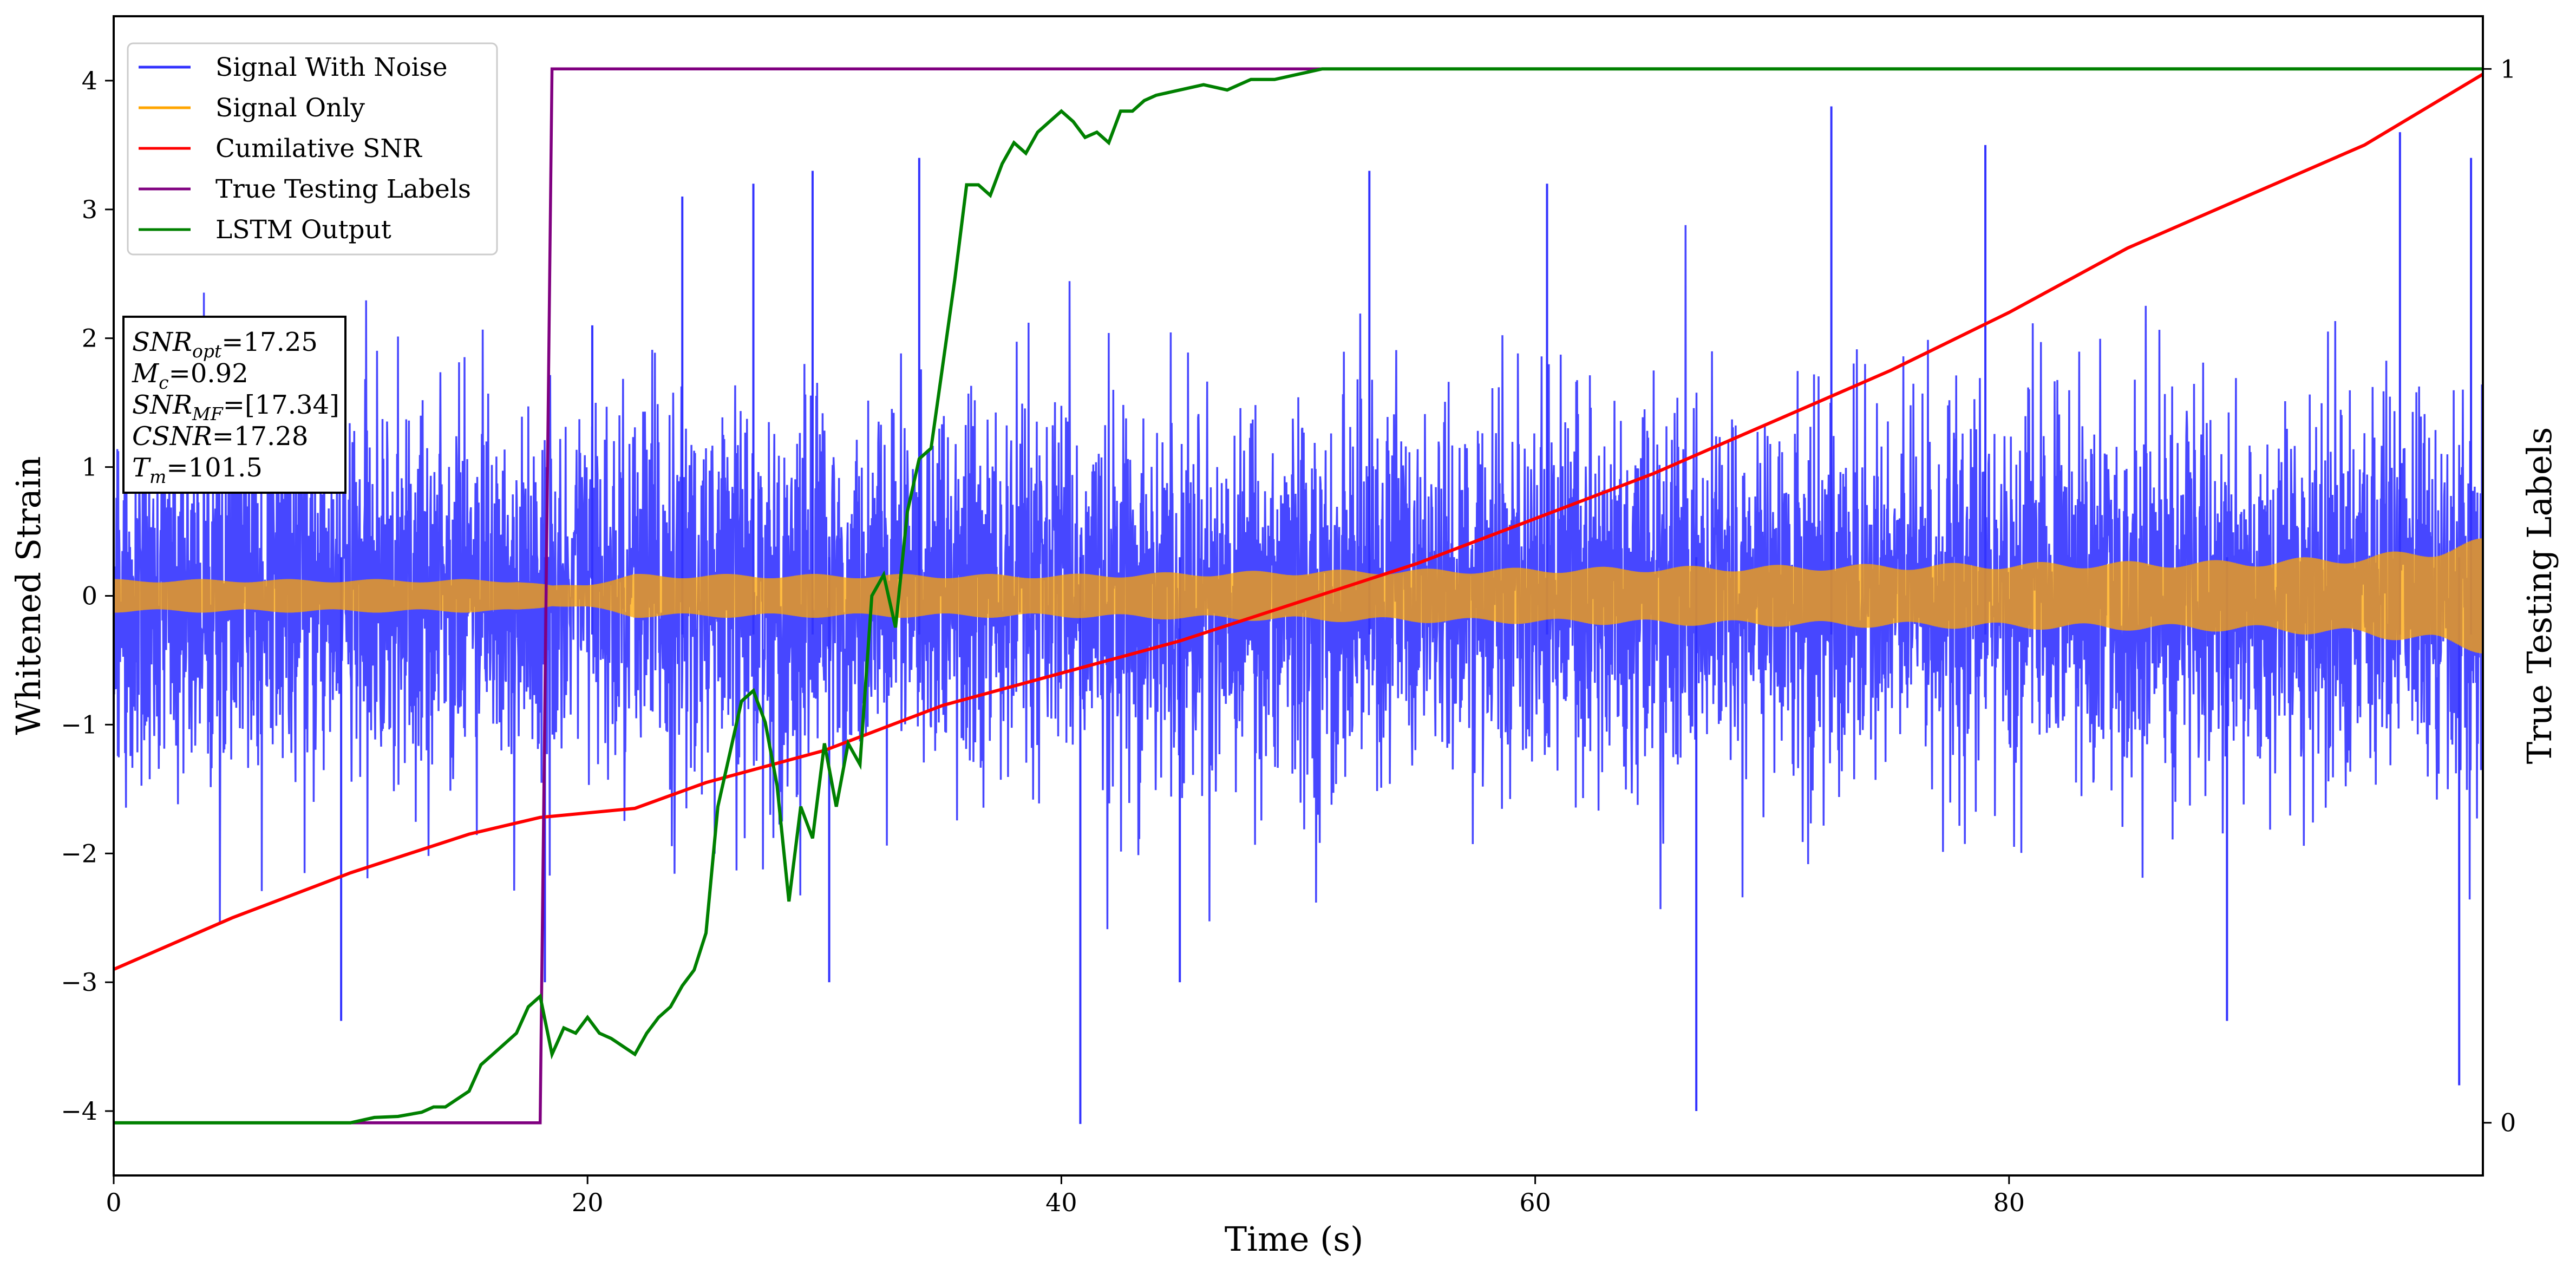 This screenshot has height=1274, width=2576. Describe the element at coordinates (220, 436) in the screenshot. I see `annotation-line-3: CSNR=17.28` at that location.